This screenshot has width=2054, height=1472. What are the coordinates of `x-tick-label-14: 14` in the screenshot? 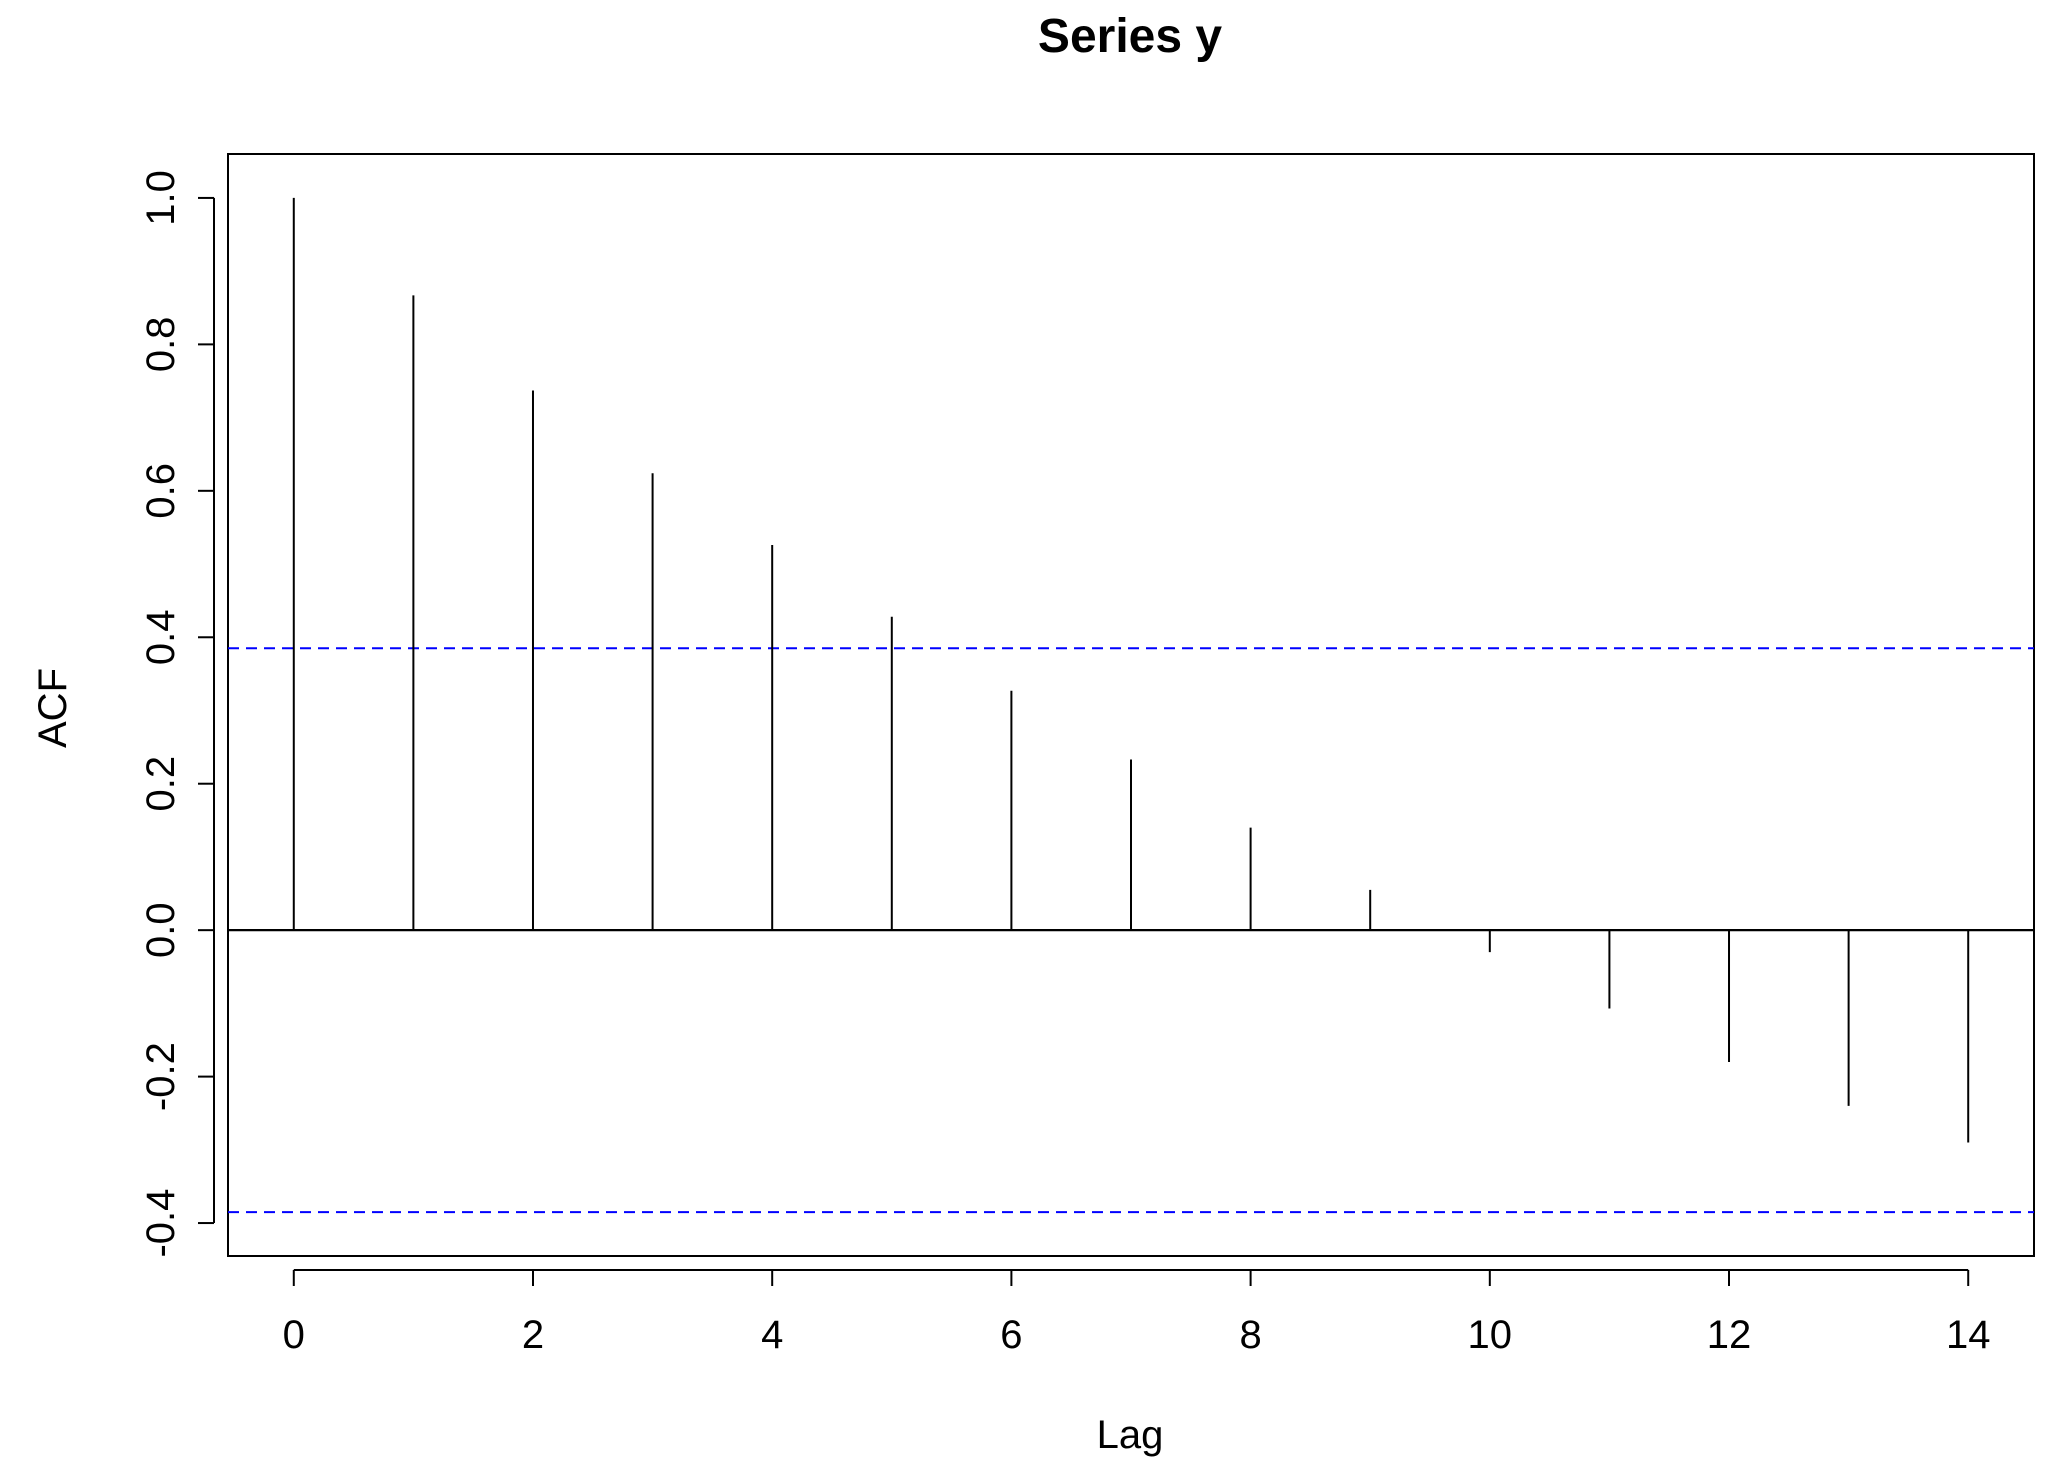 It's located at (1968, 1335).